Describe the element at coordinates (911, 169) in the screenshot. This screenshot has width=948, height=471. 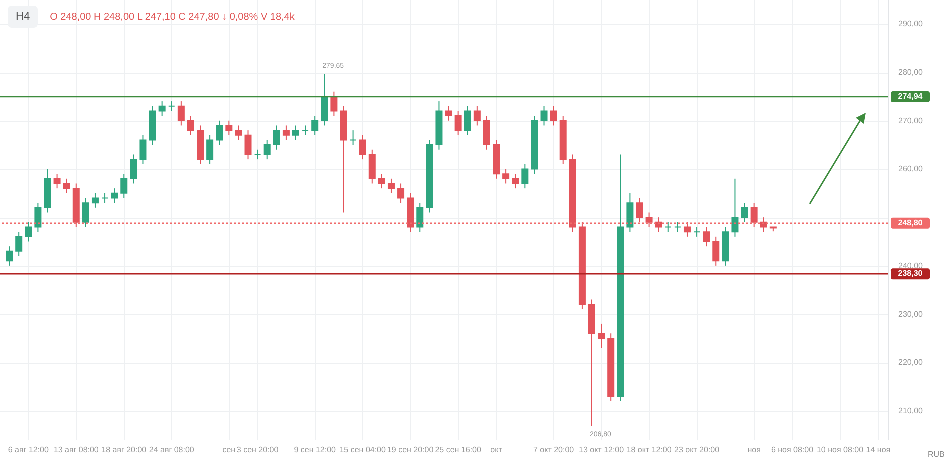
I see `y-tick-label: 260,00` at that location.